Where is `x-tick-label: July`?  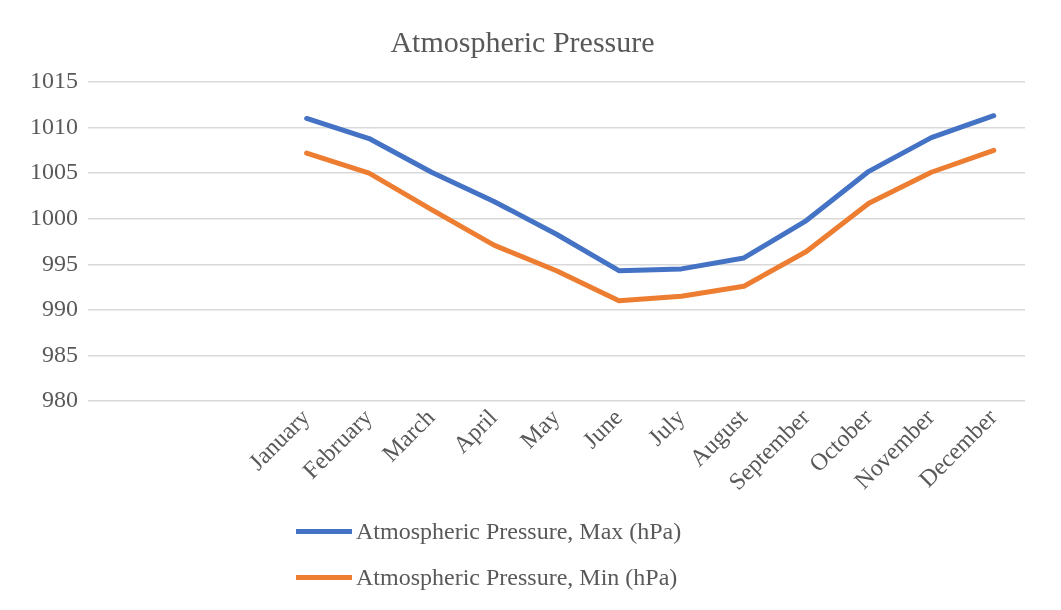 x-tick-label: July is located at coordinates (666, 427).